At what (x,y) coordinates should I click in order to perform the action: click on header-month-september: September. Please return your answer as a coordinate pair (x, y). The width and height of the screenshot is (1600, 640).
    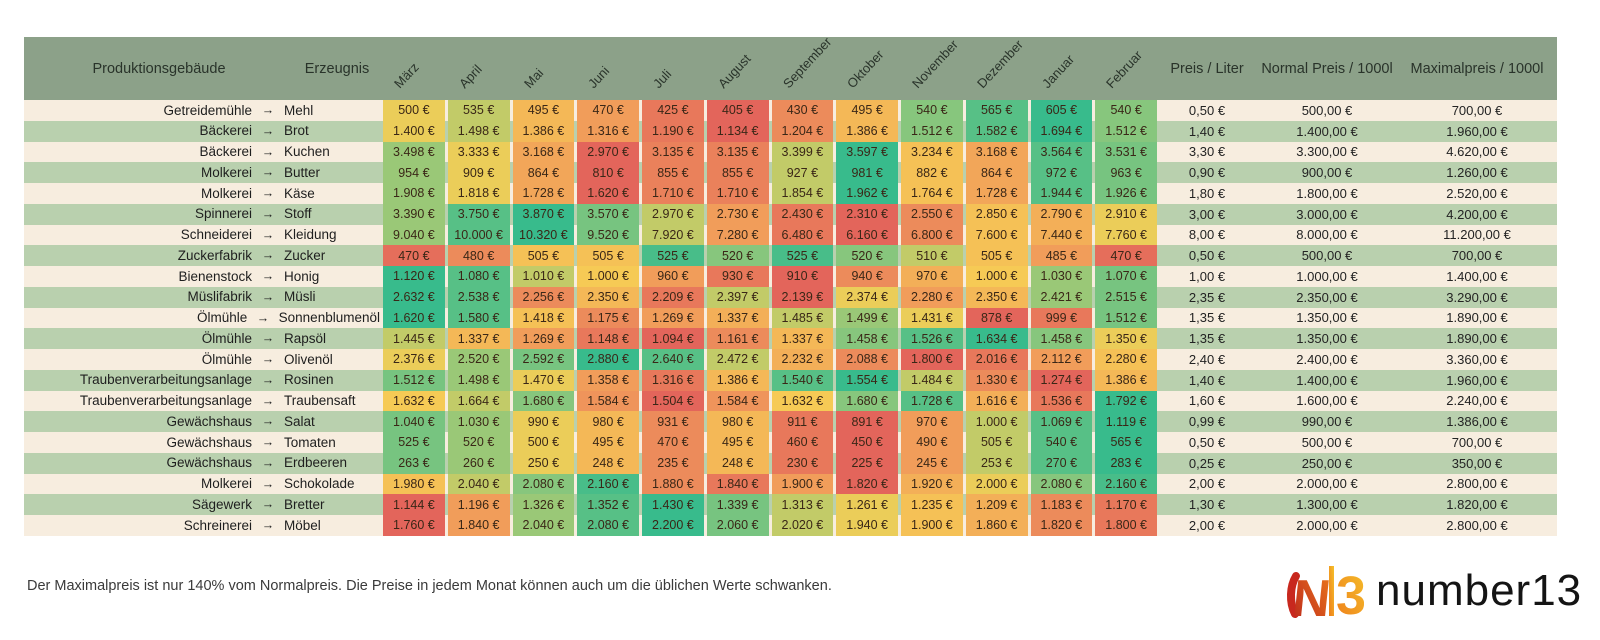
    Looking at the image, I should click on (801, 67).